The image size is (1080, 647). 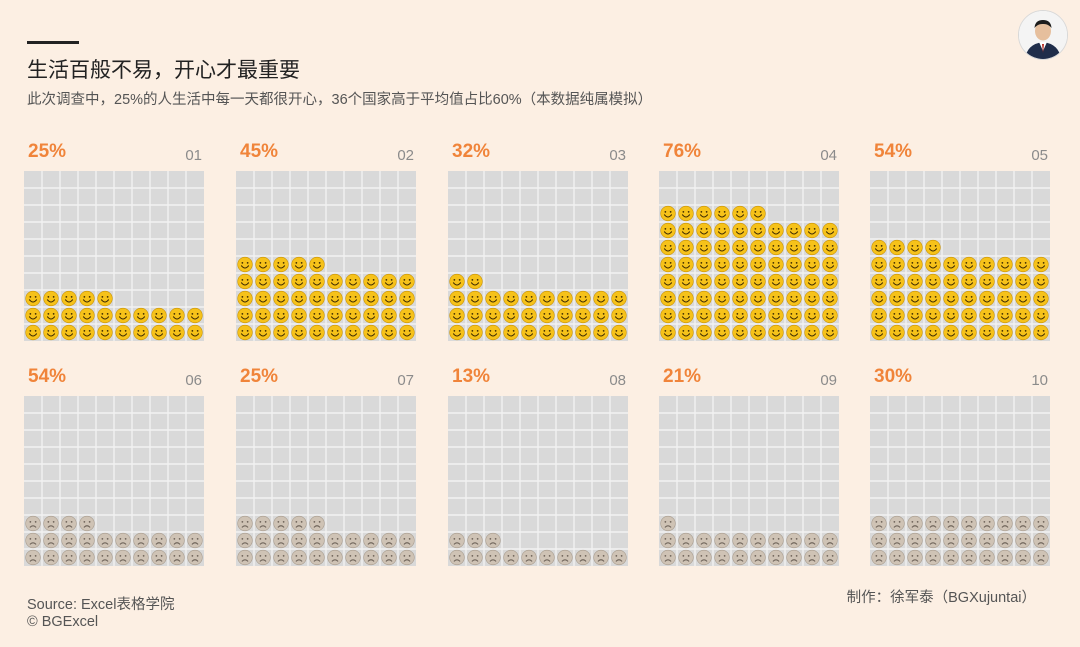 I want to click on panel-number: 01, so click(x=193, y=155).